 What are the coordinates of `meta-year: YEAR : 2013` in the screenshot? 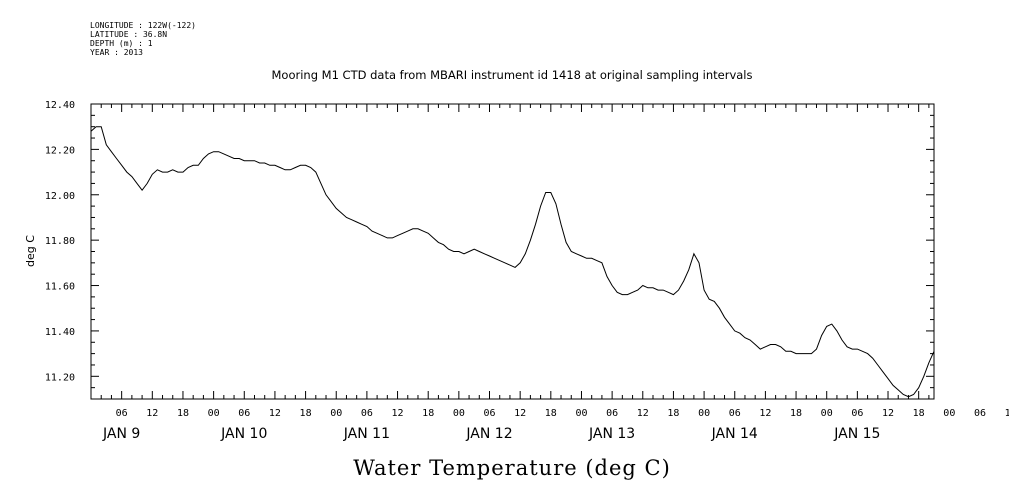 It's located at (116, 52).